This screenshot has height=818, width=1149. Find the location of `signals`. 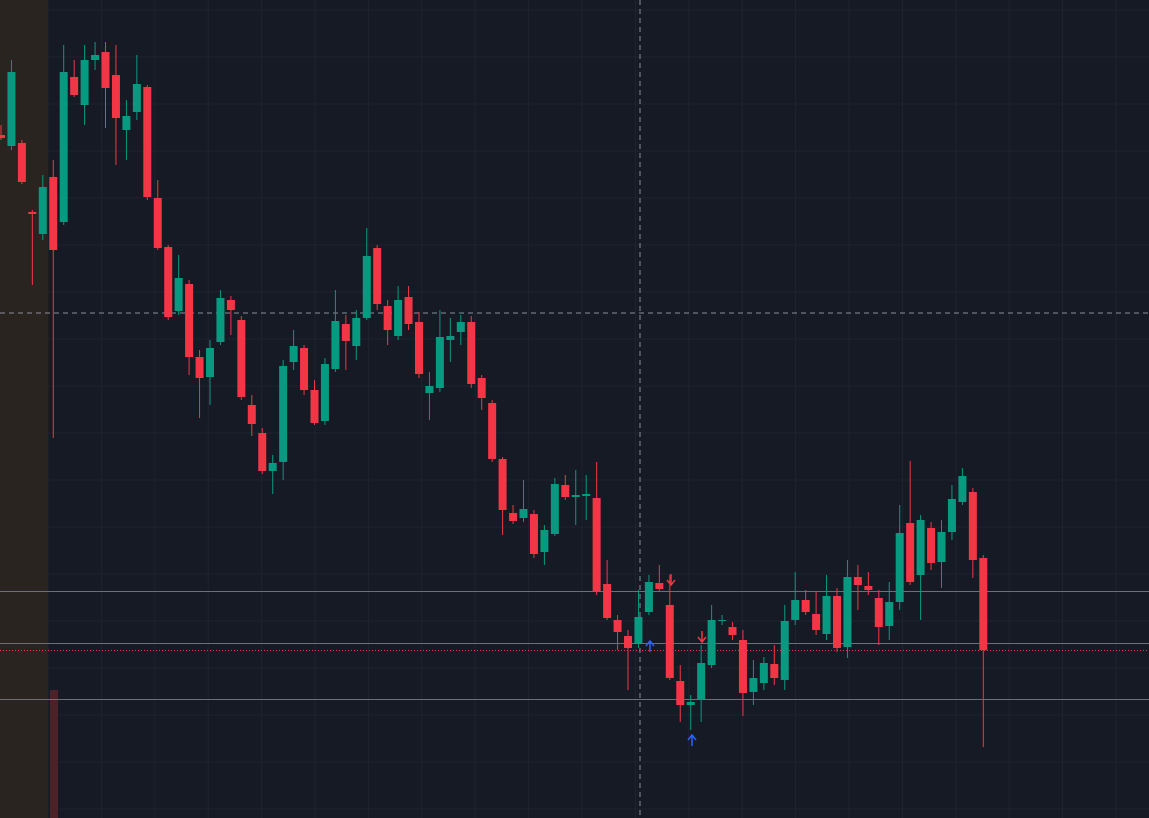

signals is located at coordinates (676, 660).